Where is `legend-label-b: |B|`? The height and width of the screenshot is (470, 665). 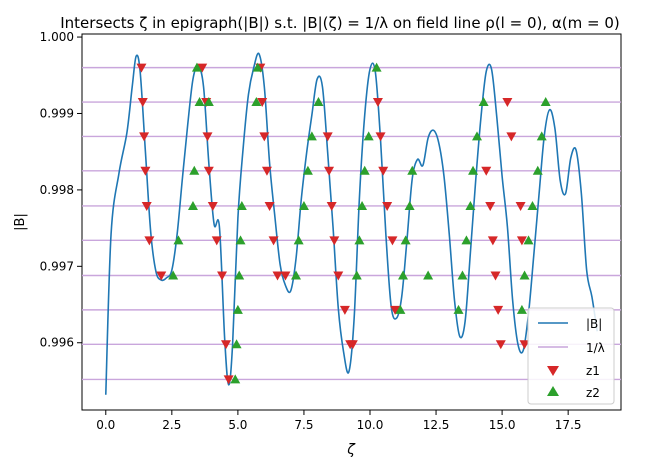
legend-label-b: |B| is located at coordinates (594, 324).